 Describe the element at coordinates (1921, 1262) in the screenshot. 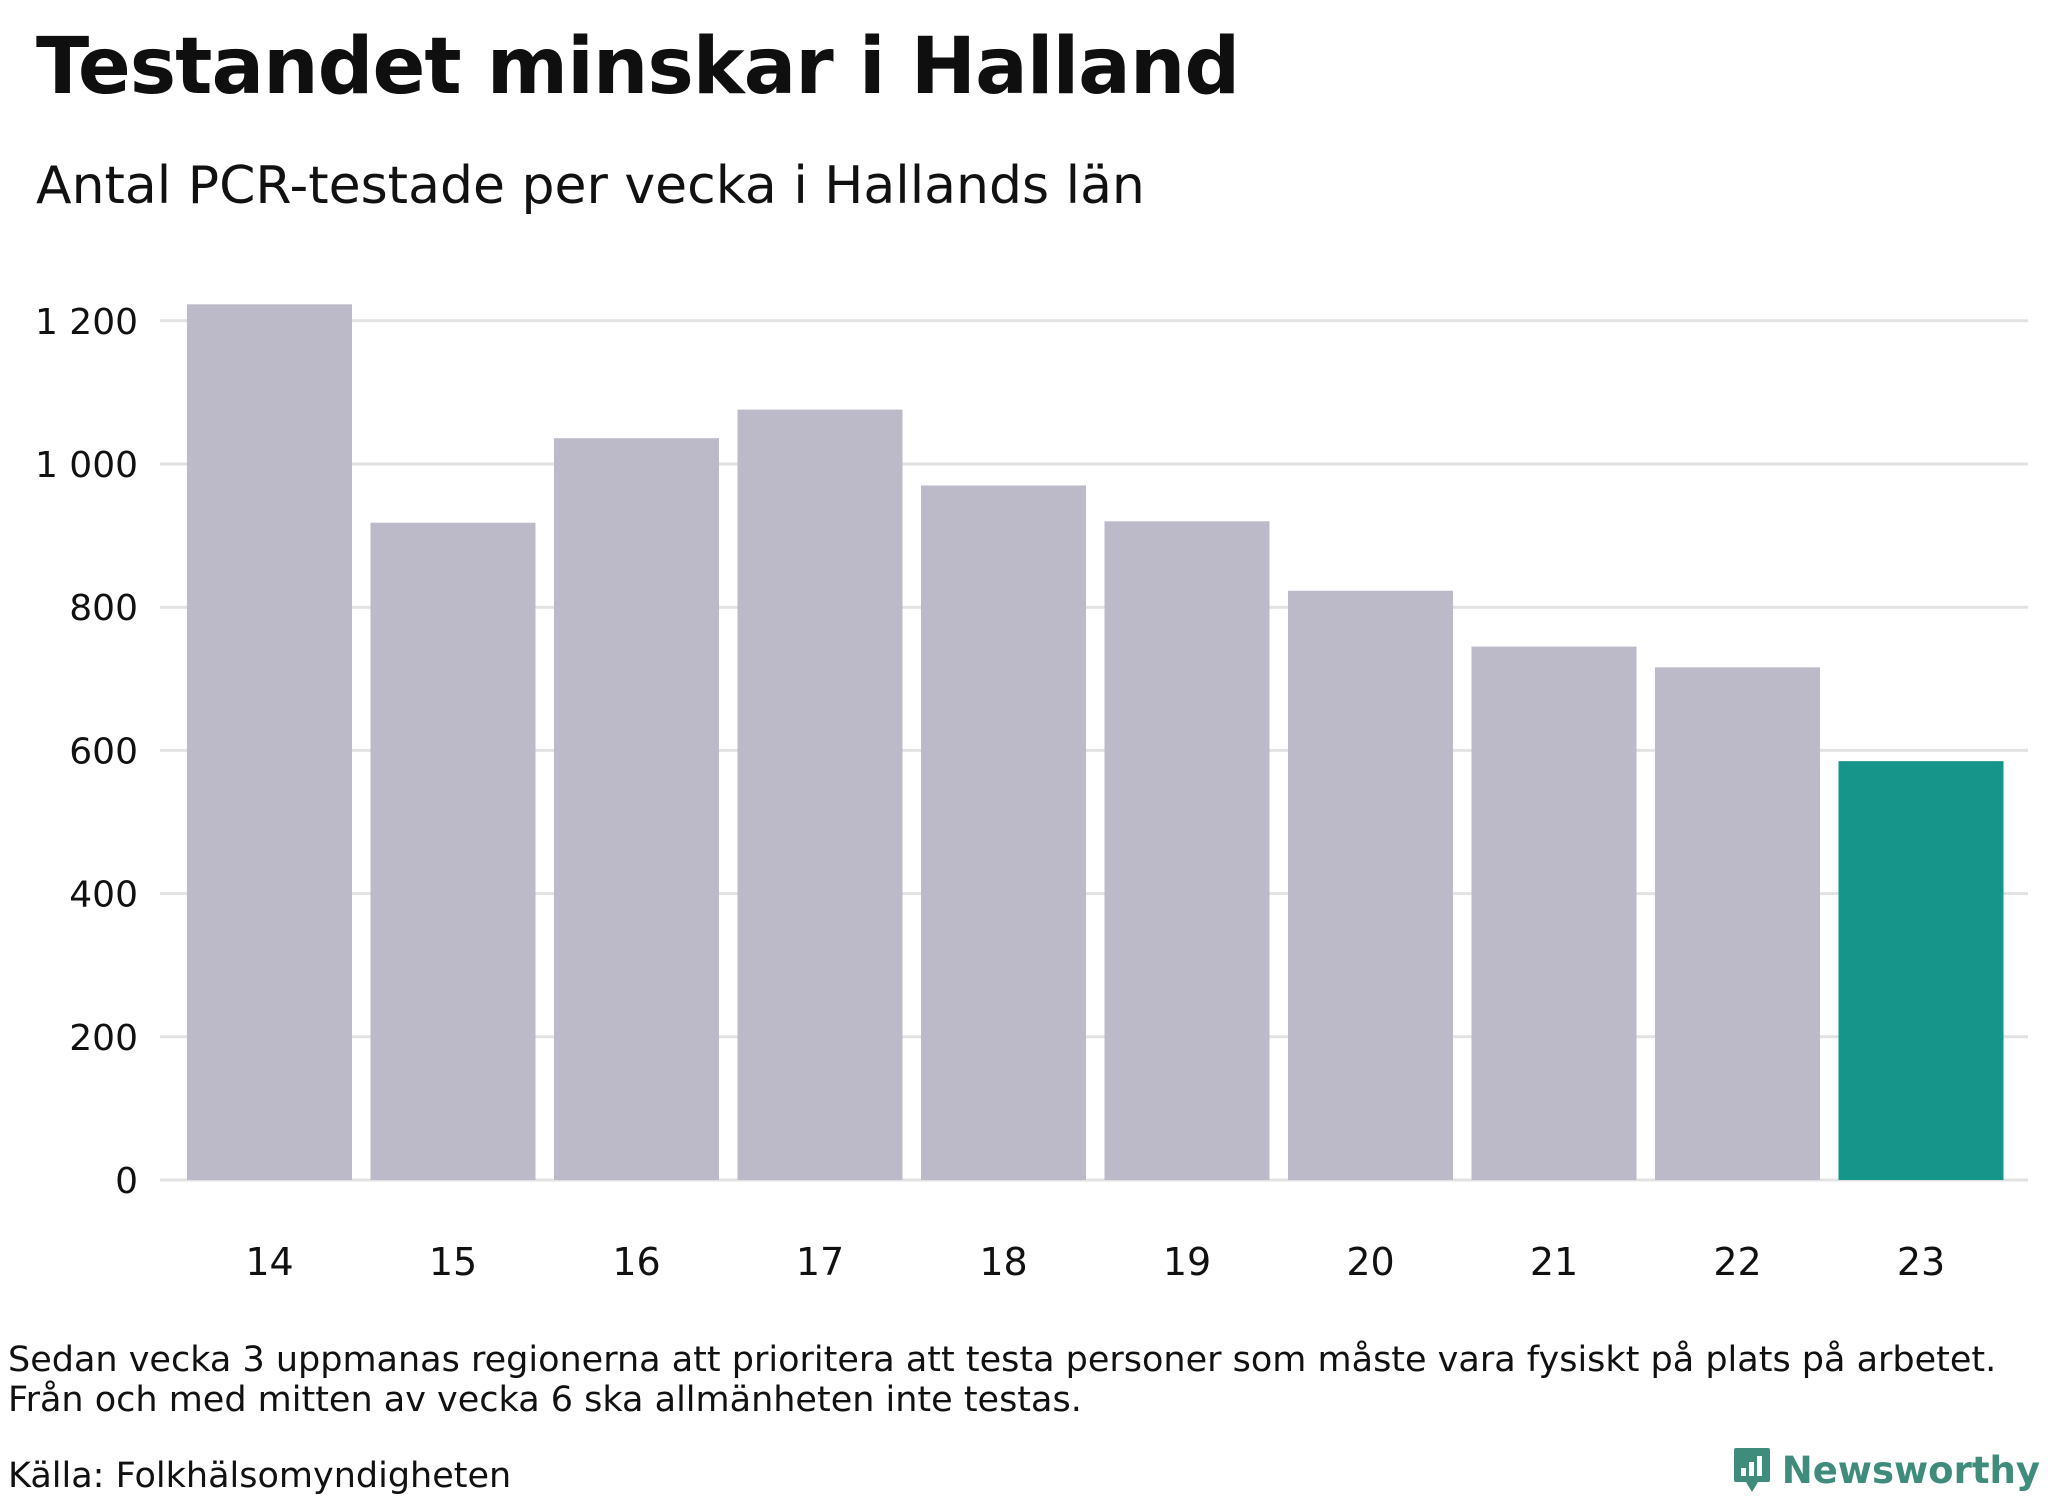

I see `x-tick-label: 23` at that location.